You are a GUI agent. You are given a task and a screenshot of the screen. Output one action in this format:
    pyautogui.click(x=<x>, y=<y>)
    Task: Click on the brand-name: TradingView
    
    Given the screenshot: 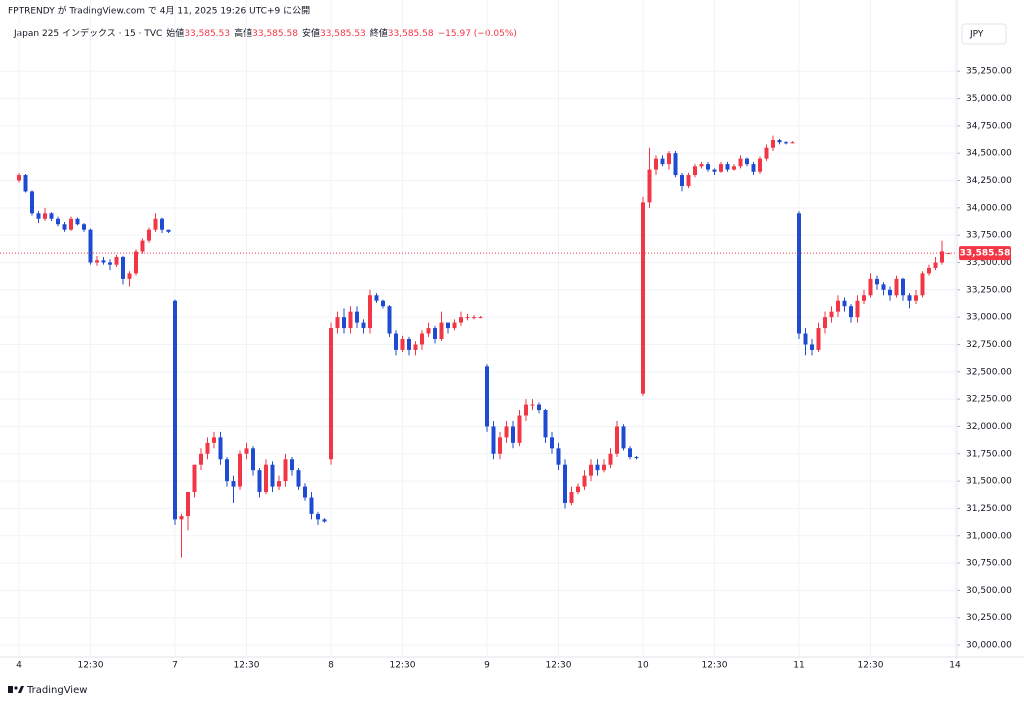 What is the action you would take?
    pyautogui.click(x=56, y=690)
    